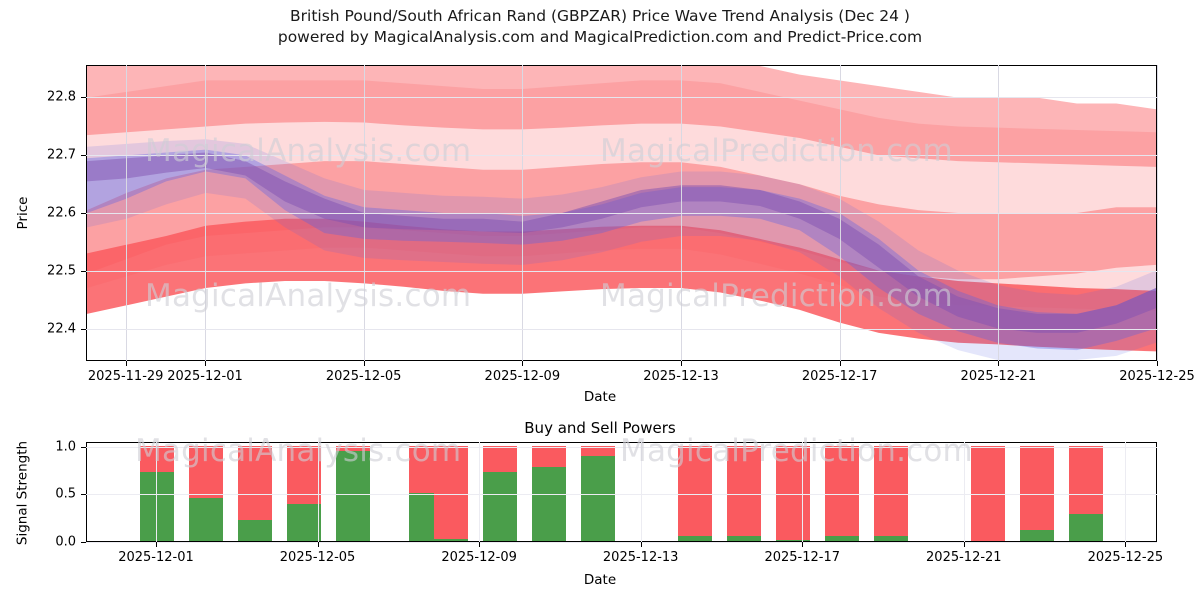 Image resolution: width=1200 pixels, height=600 pixels. I want to click on signal-x-tick-label: 2025-12-21, so click(964, 557).